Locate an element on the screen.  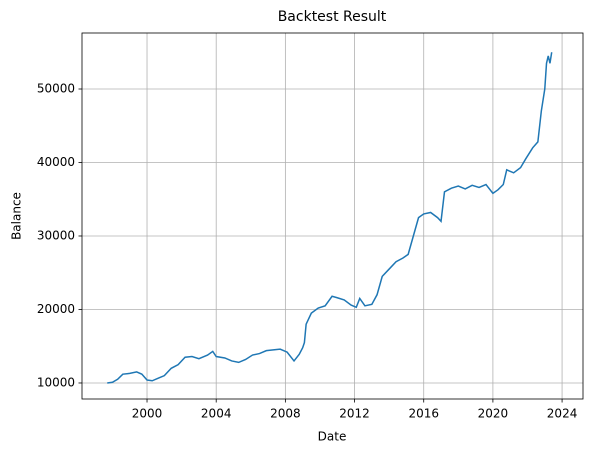
x-tick-label: 2012 is located at coordinates (354, 414).